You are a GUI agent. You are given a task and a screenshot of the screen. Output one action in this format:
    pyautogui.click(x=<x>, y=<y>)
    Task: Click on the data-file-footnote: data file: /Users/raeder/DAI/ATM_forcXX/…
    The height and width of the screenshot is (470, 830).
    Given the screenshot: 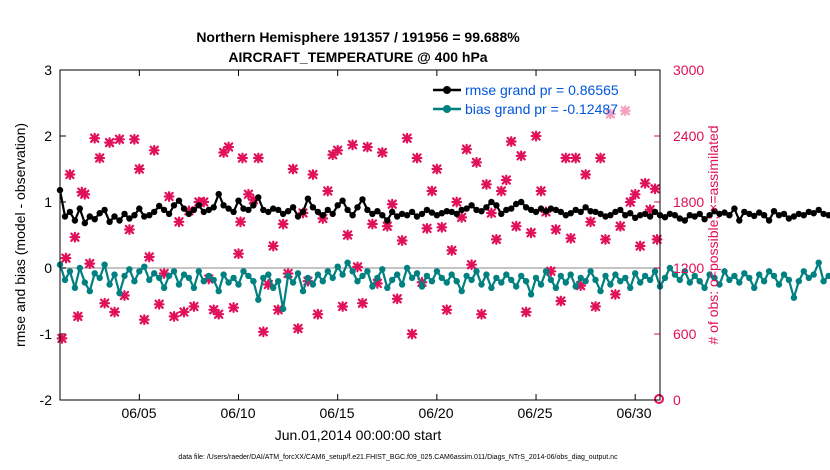 What is the action you would take?
    pyautogui.click(x=398, y=457)
    